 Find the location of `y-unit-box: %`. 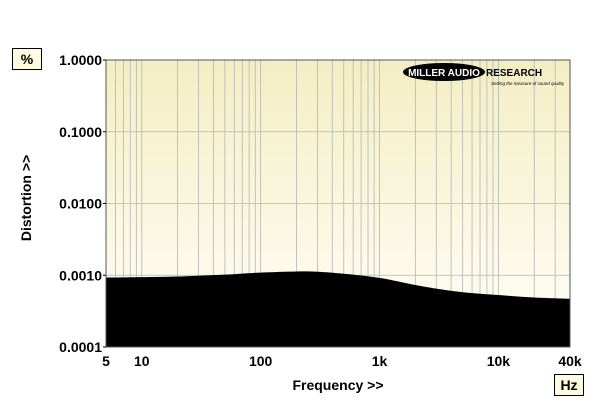

y-unit-box: % is located at coordinates (27, 59).